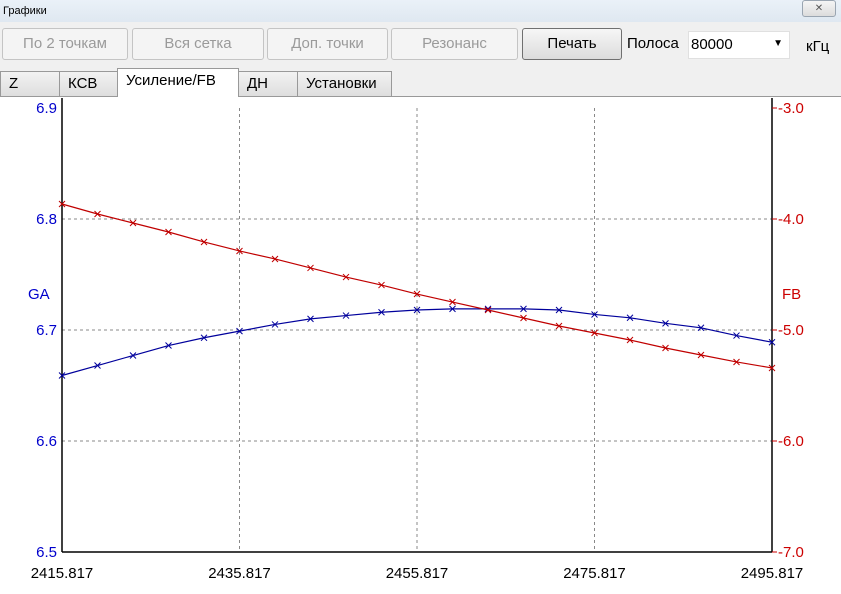  What do you see at coordinates (791, 330) in the screenshot?
I see `right-tick-label: -5.0` at bounding box center [791, 330].